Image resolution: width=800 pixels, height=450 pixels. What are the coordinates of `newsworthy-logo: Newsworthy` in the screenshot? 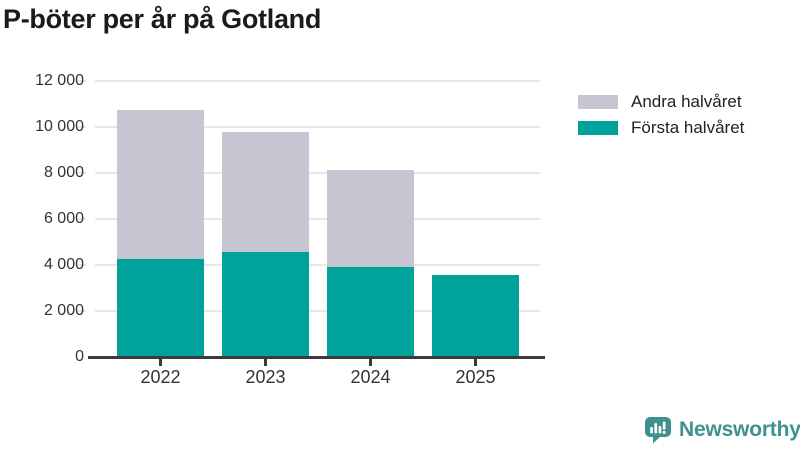 It's located at (722, 430).